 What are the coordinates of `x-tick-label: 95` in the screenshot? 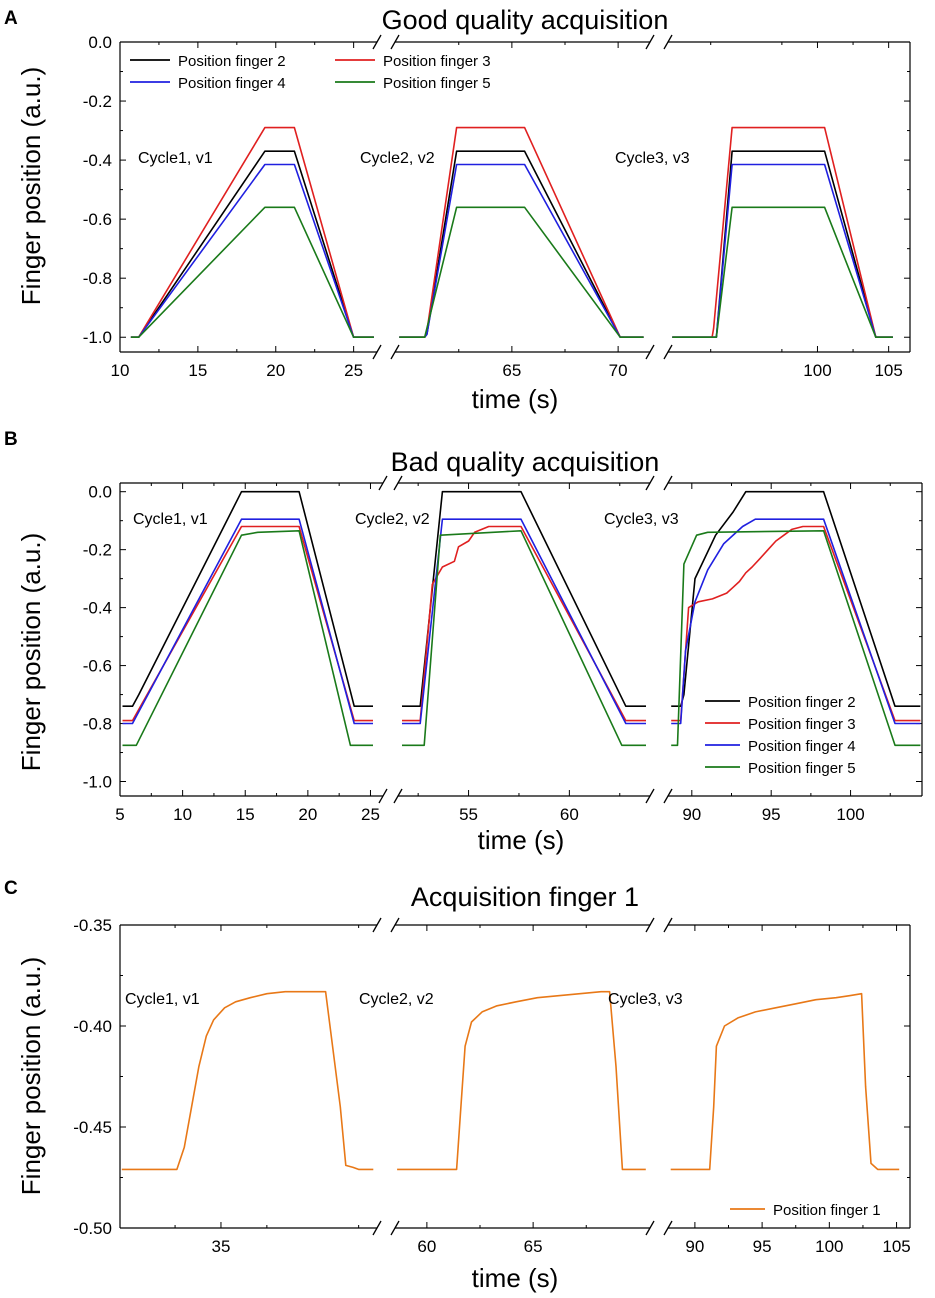 It's located at (762, 1246).